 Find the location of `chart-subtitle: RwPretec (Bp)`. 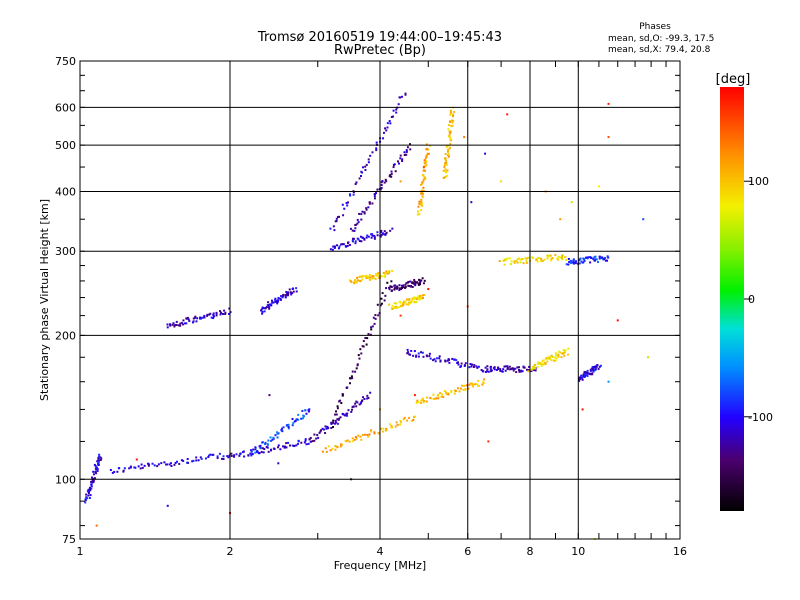

chart-subtitle: RwPretec (Bp) is located at coordinates (380, 50).